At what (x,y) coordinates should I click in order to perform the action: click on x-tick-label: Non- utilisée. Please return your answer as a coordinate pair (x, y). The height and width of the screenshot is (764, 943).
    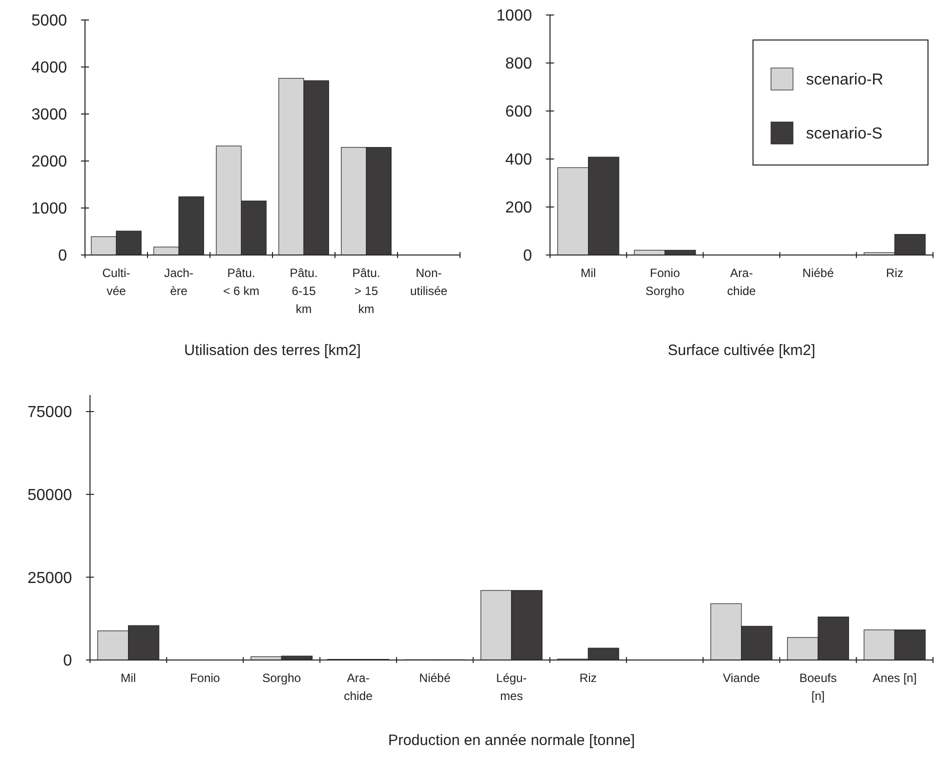
    Looking at the image, I should click on (429, 282).